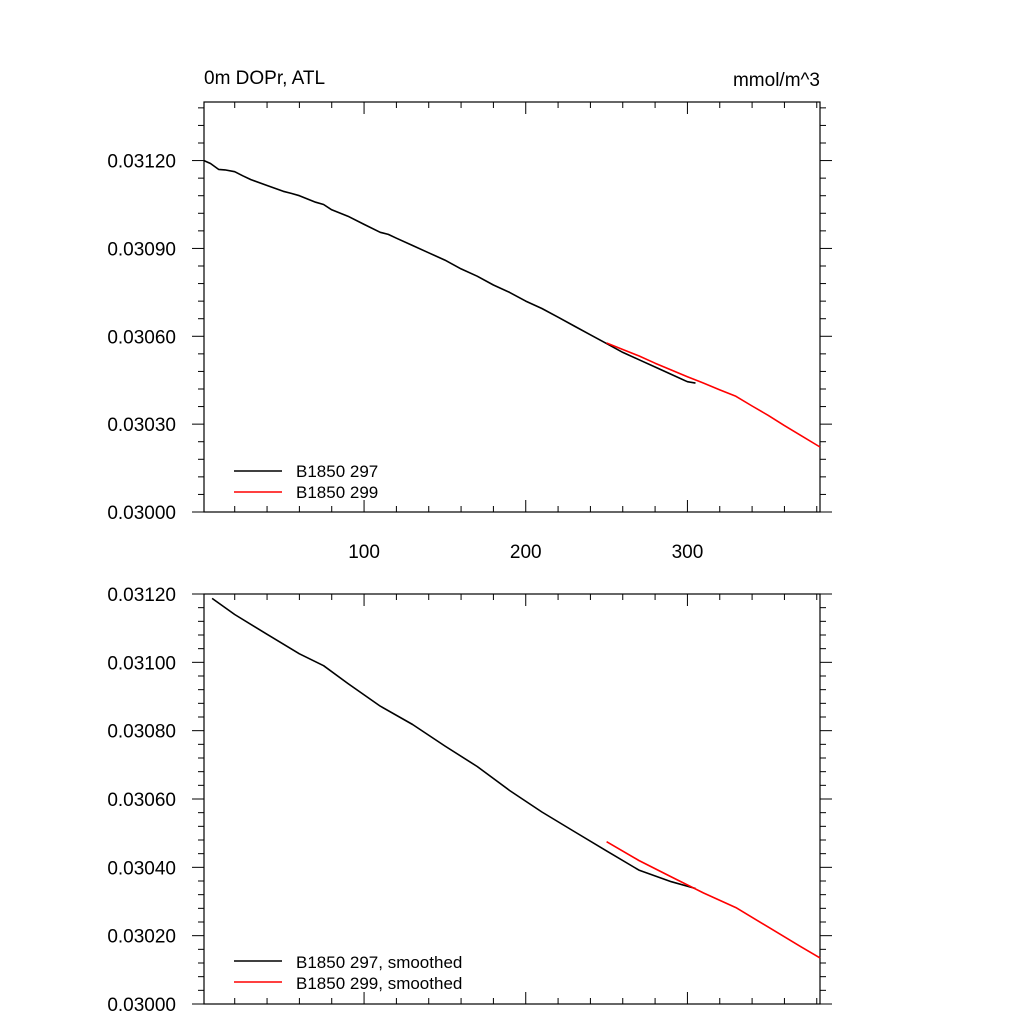 The height and width of the screenshot is (1024, 1024). Describe the element at coordinates (379, 962) in the screenshot. I see `legend-label-0: B1850 297, smoothed` at that location.